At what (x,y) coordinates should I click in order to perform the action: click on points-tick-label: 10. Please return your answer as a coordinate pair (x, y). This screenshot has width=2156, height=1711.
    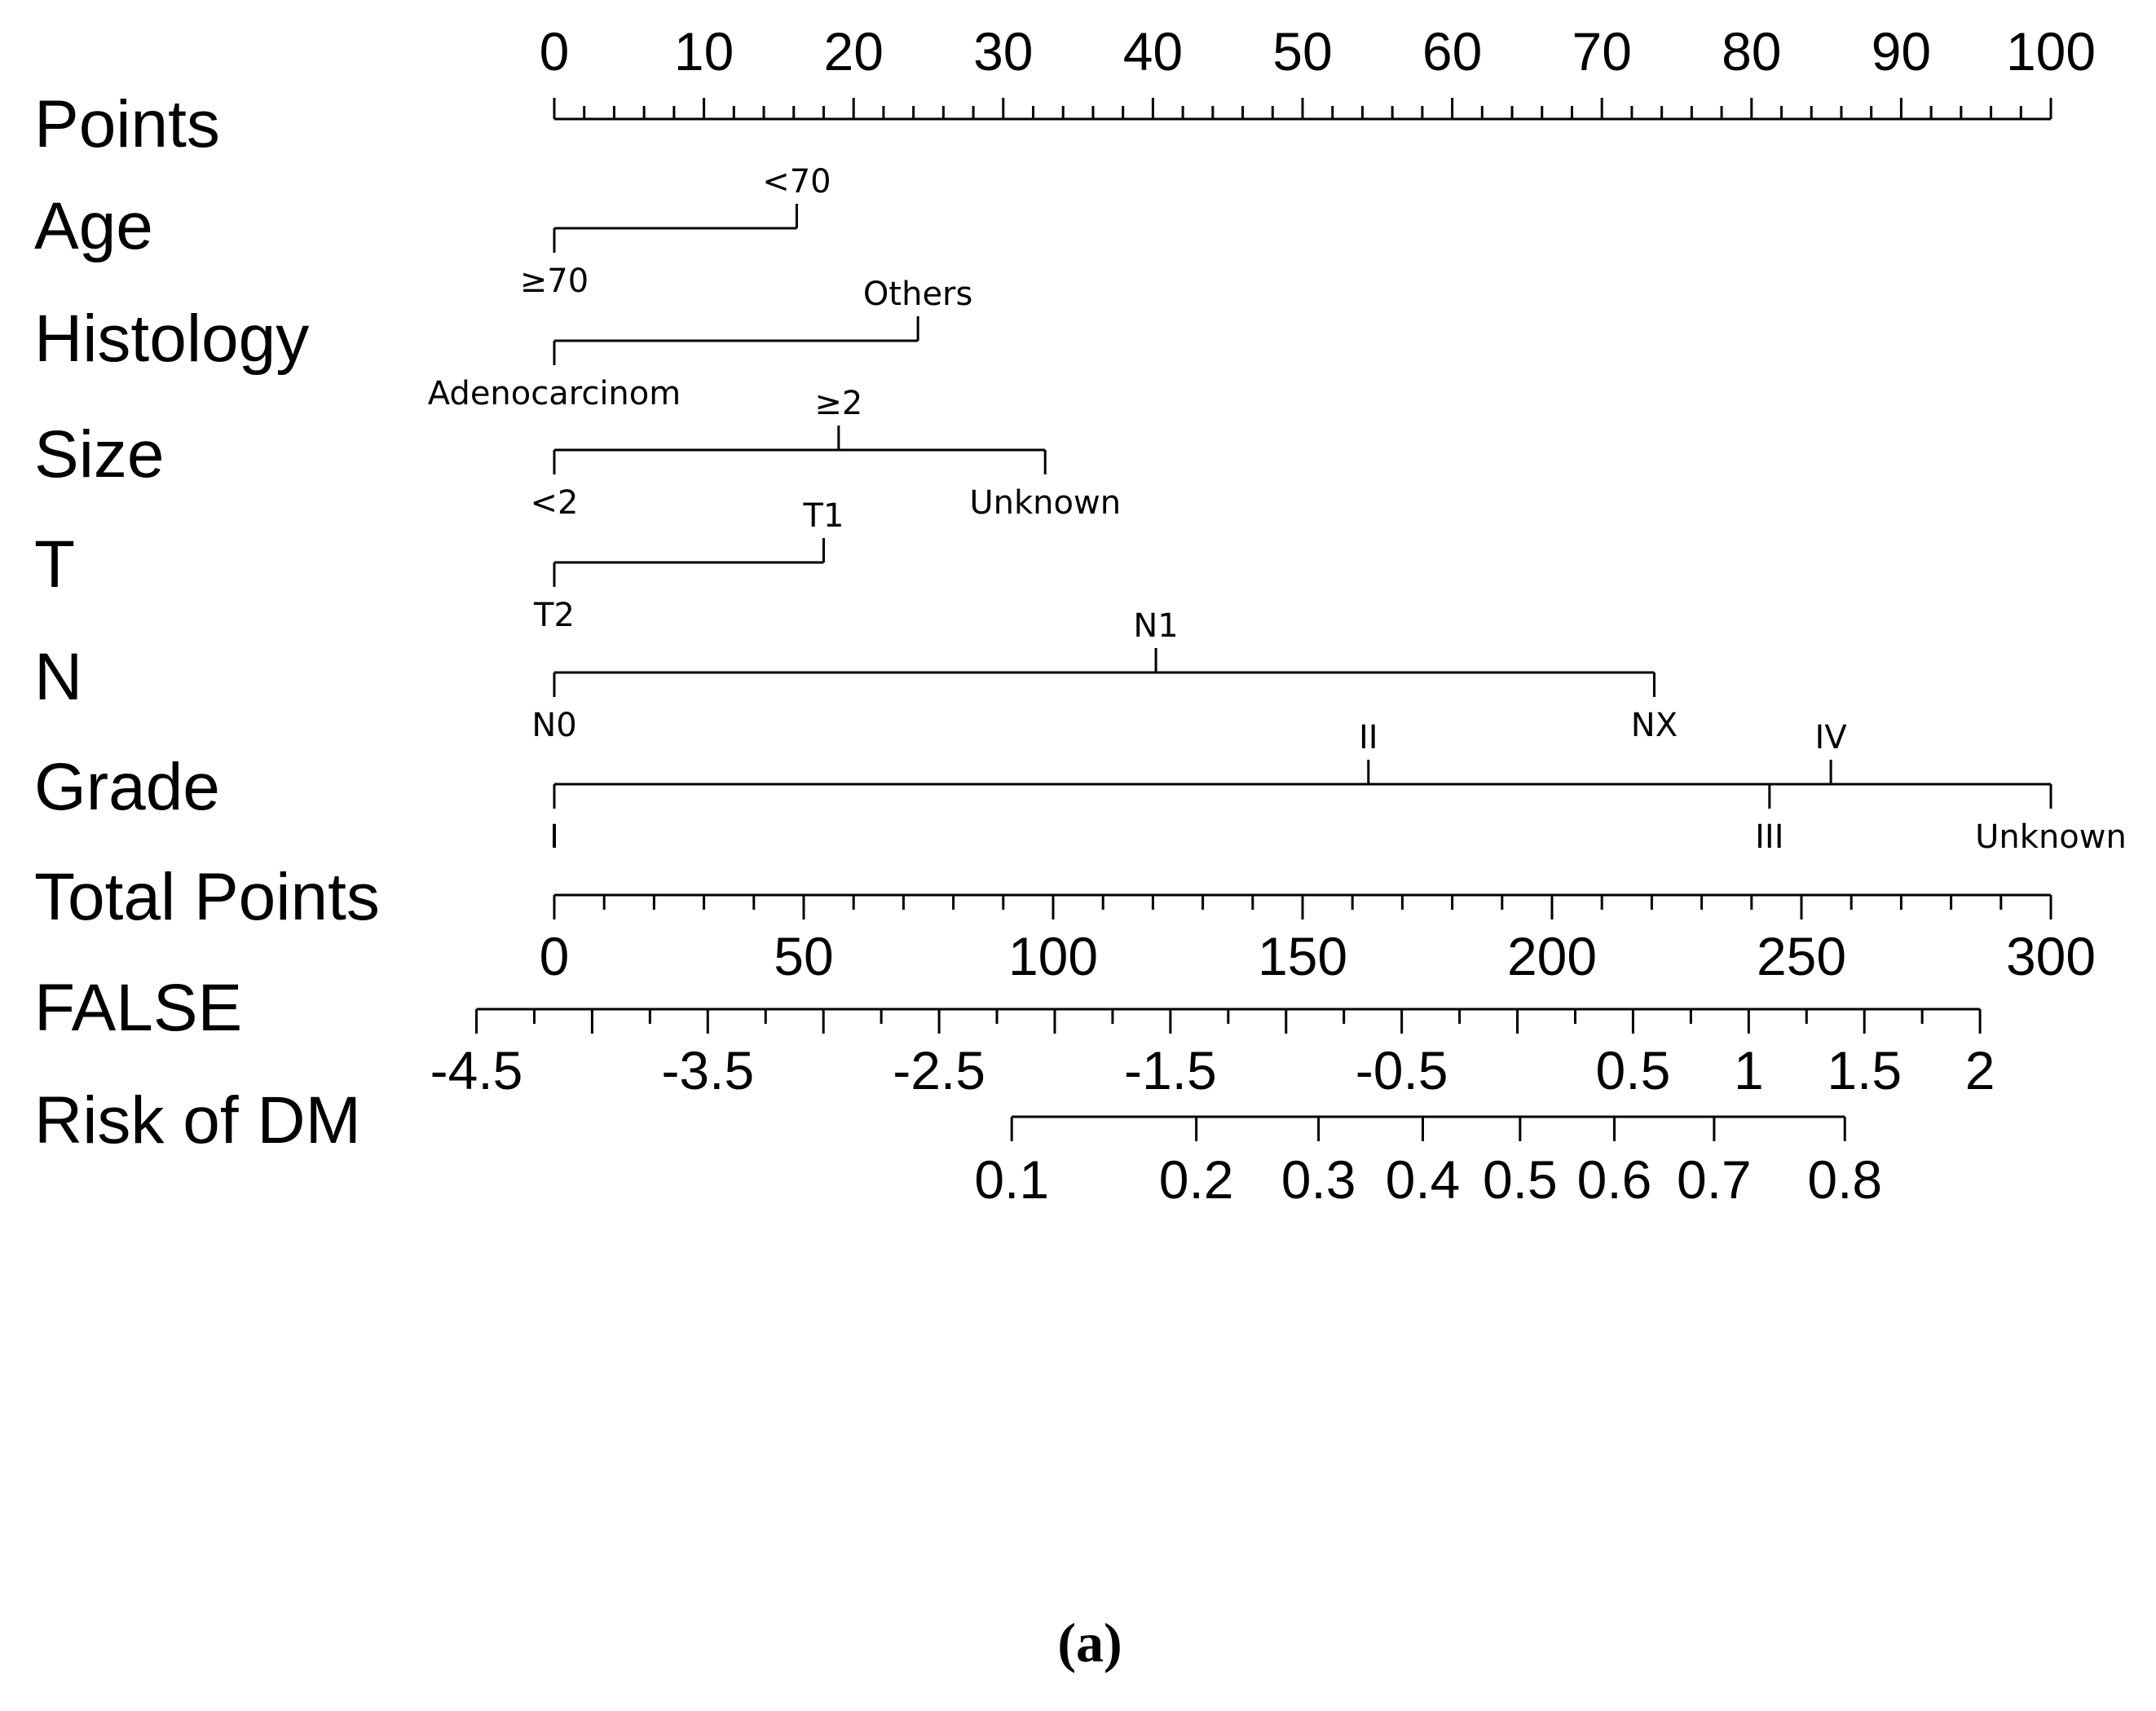
    Looking at the image, I should click on (704, 51).